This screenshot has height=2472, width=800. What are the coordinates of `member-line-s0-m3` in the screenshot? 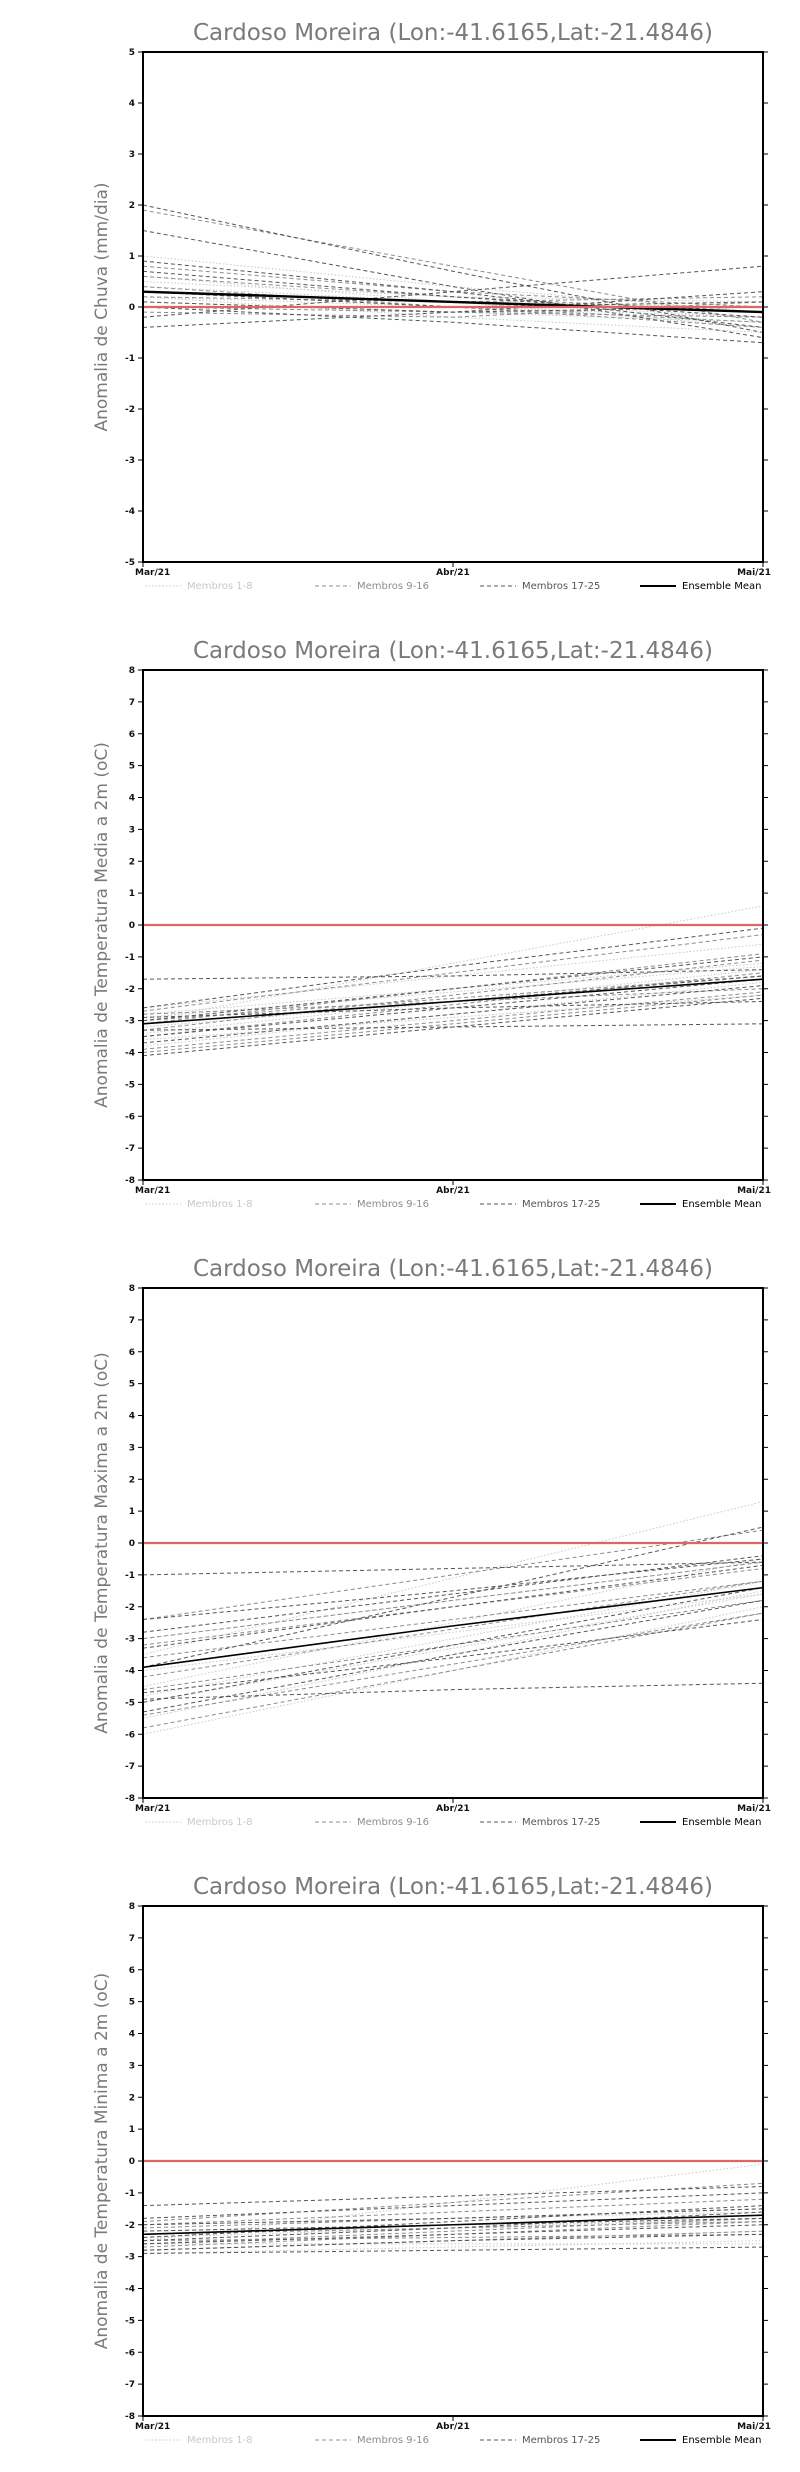 It's located at (453, 1632).